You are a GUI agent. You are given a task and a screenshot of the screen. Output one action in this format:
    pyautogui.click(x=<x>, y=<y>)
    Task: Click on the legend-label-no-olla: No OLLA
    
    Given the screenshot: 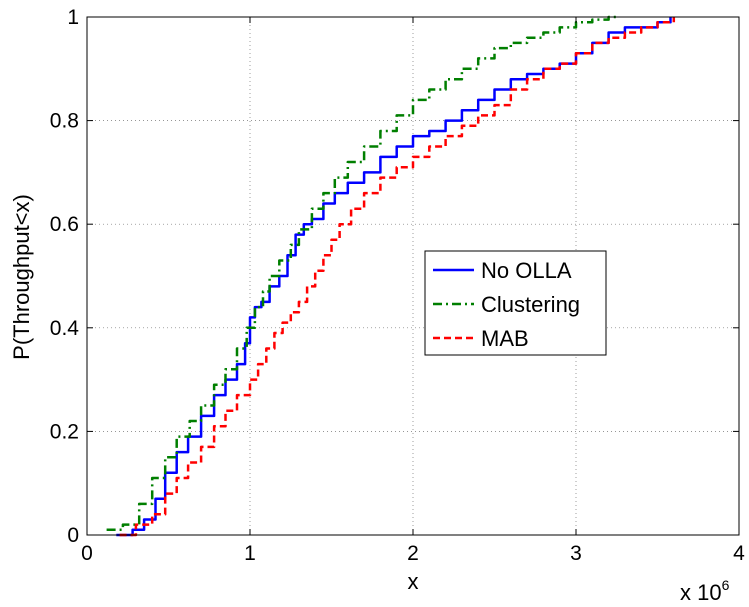 What is the action you would take?
    pyautogui.click(x=526, y=270)
    